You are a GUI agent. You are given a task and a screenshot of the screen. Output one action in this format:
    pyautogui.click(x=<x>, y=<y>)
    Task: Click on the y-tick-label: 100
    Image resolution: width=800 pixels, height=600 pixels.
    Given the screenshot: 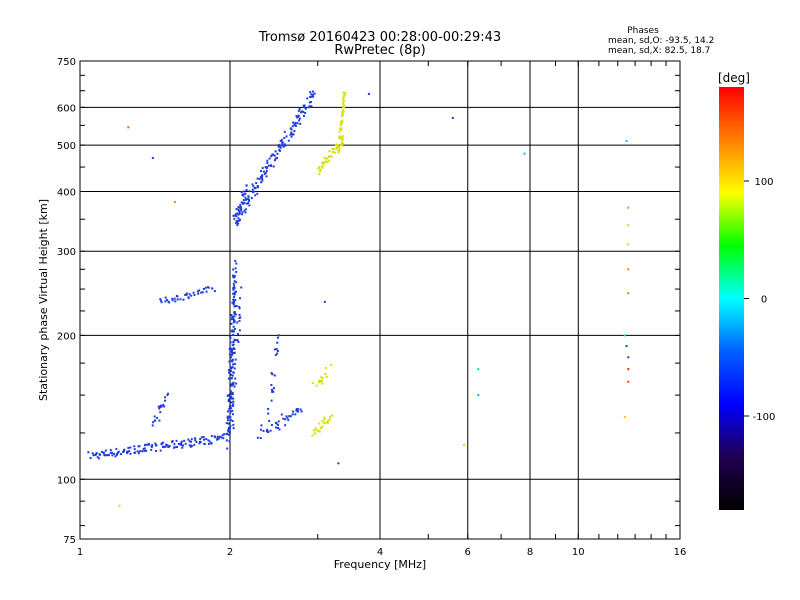 What is the action you would take?
    pyautogui.click(x=66, y=480)
    